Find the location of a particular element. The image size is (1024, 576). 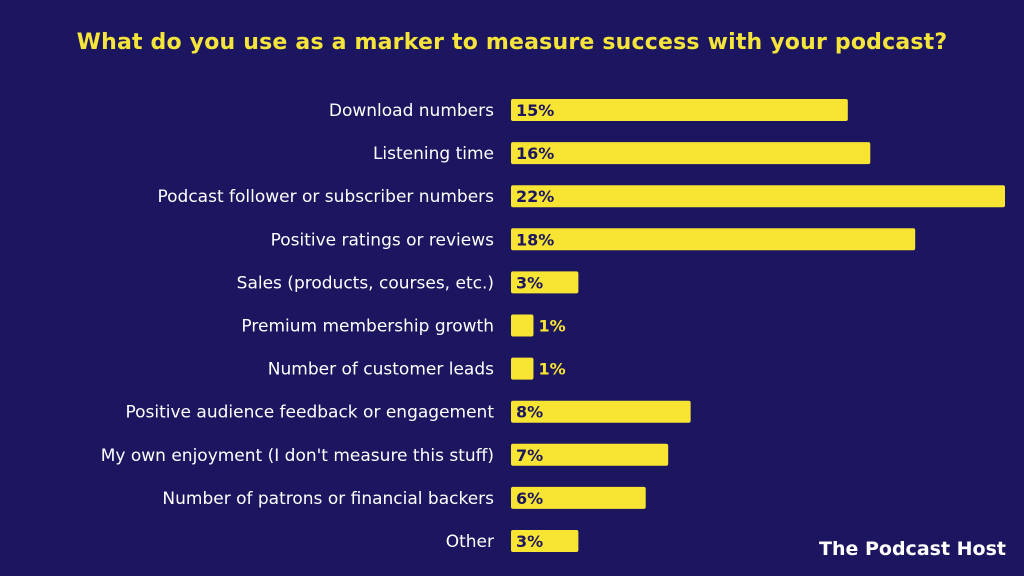

category-label: Positive ratings or reviews is located at coordinates (383, 240).